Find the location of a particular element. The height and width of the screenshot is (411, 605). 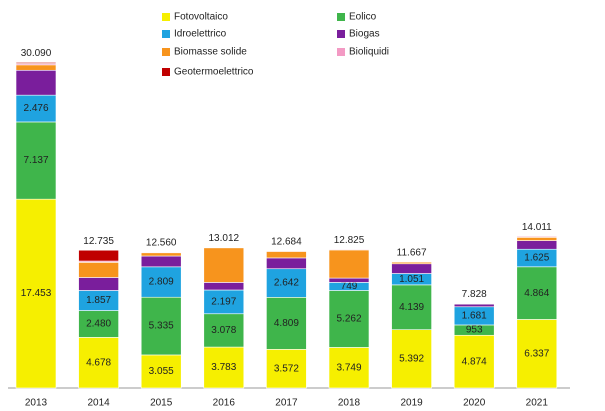

segment-label: 749 is located at coordinates (349, 286).